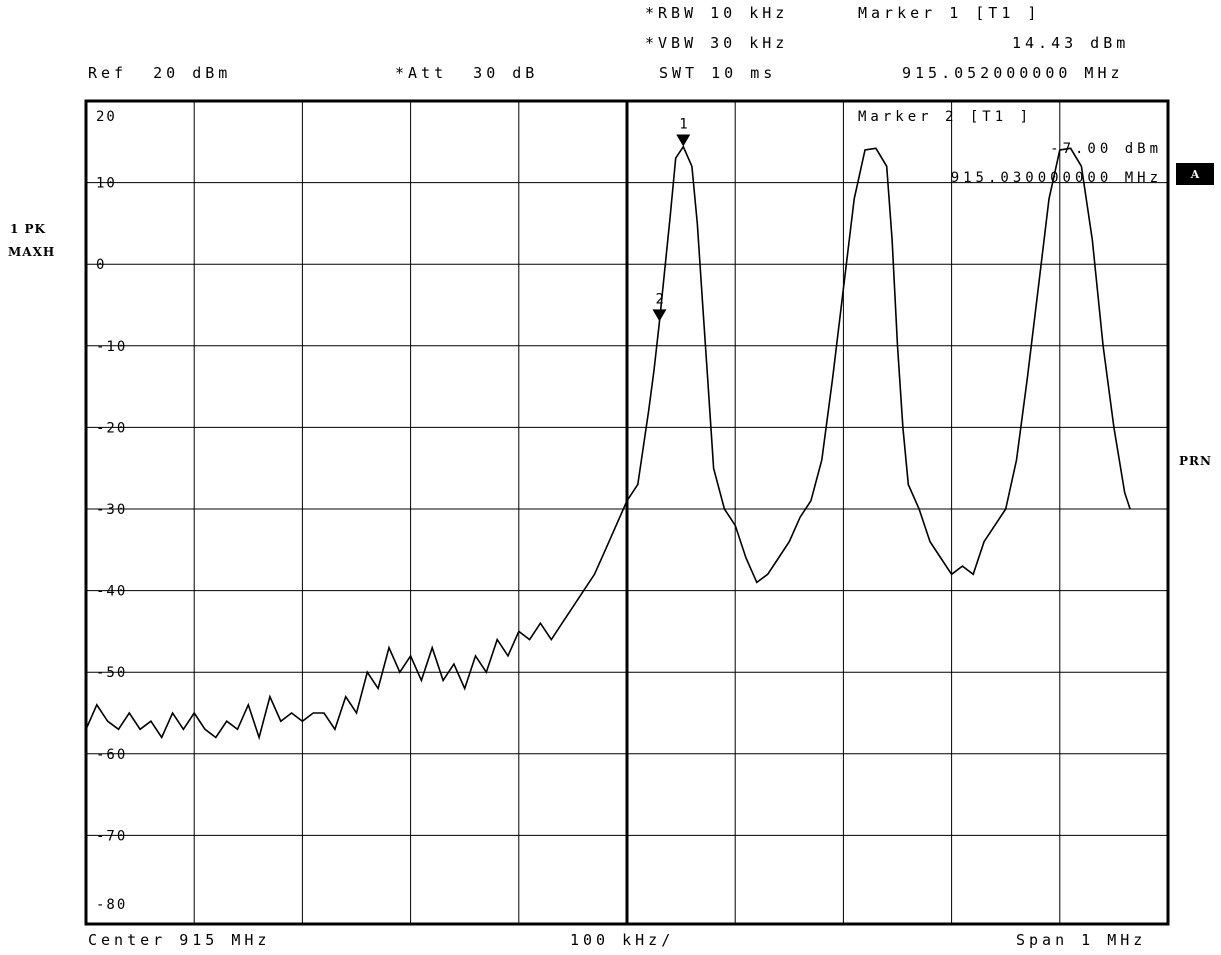 The image size is (1221, 955). I want to click on marker2-level: -7.00 dBm, so click(1106, 149).